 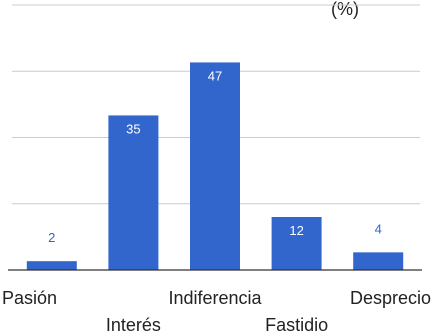 I want to click on x-tick-label: Desprecio, so click(x=390, y=298).